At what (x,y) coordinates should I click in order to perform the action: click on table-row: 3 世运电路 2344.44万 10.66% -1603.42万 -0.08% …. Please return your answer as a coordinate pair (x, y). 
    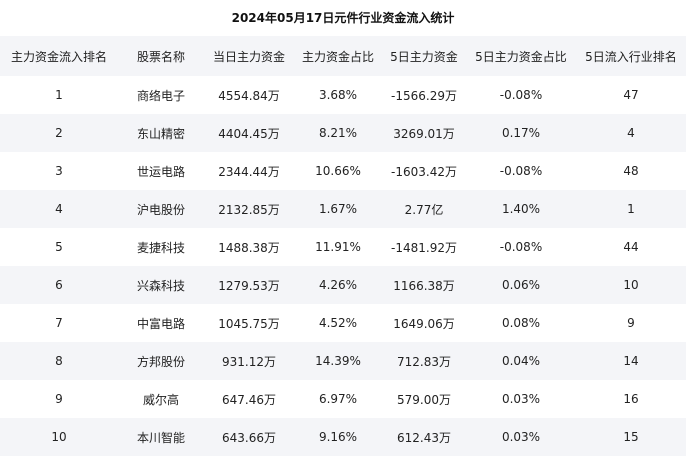
    Looking at the image, I should click on (343, 171).